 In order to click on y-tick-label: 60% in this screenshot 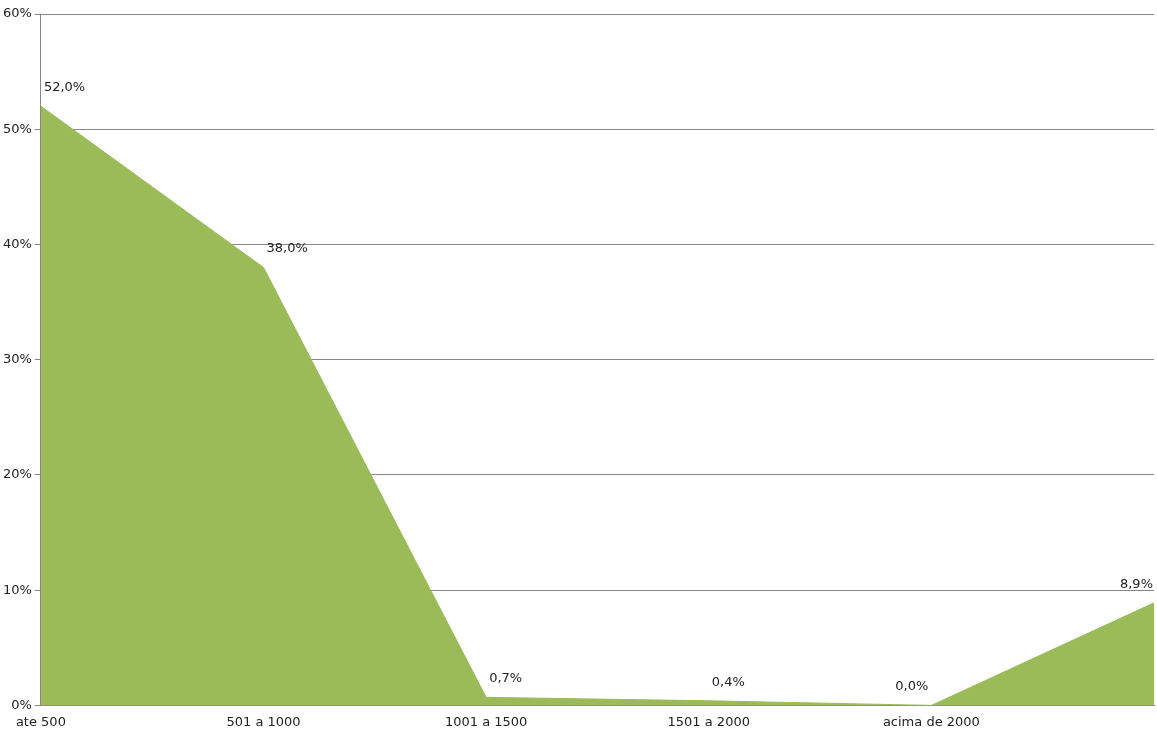, I will do `click(17, 13)`.